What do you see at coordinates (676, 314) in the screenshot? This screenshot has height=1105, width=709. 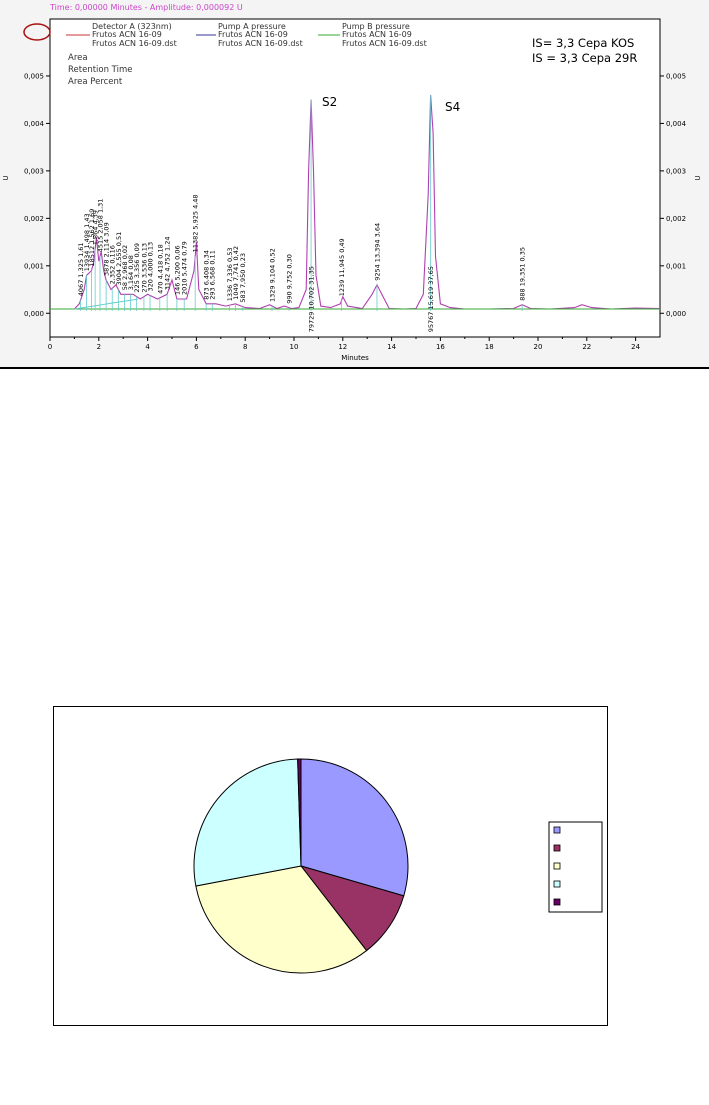 I see `y-tick-label-right: 0,000` at bounding box center [676, 314].